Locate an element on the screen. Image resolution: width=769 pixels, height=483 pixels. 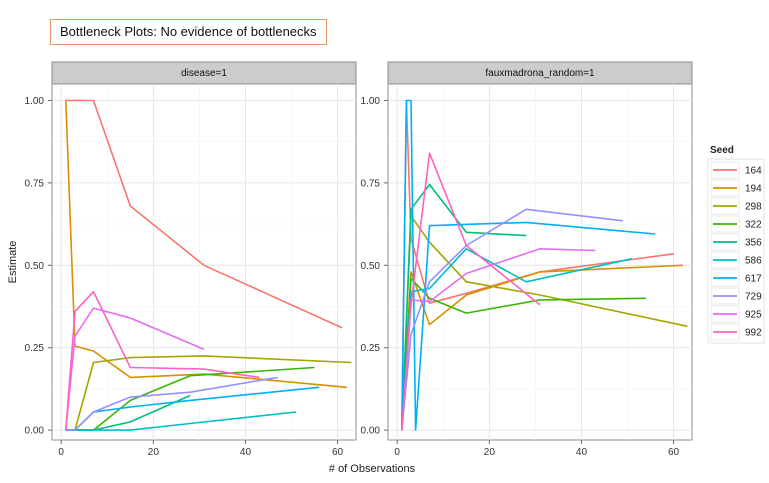
x-axis-label: # of Observations is located at coordinates (372, 469).